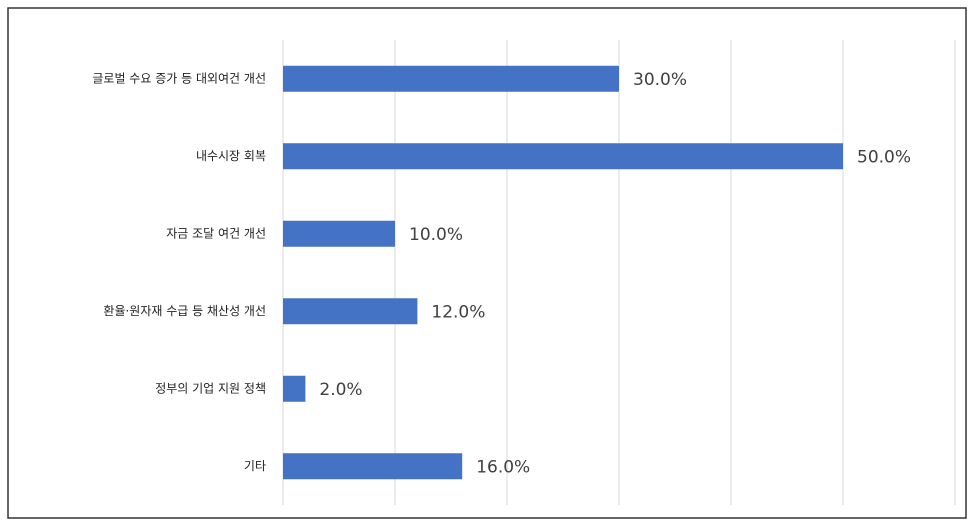 Image resolution: width=973 pixels, height=529 pixels. Describe the element at coordinates (436, 235) in the screenshot. I see `data-label: 10.0%` at that location.